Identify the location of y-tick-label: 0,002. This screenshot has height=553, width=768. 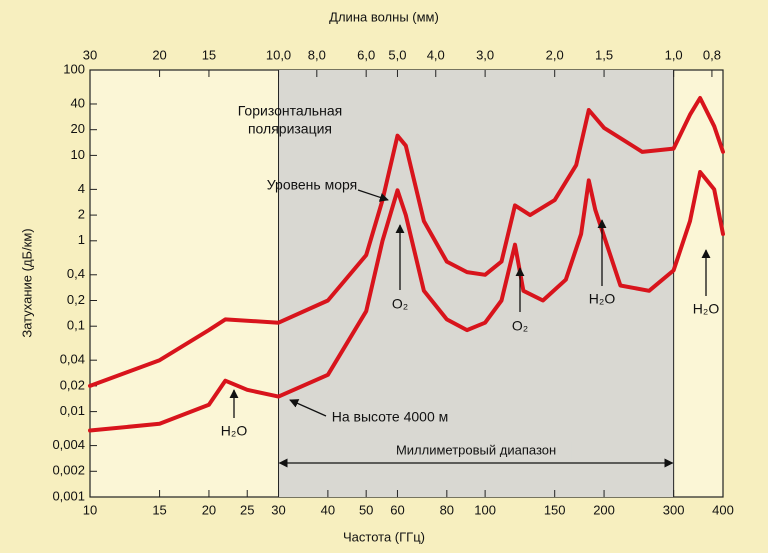
(68, 470).